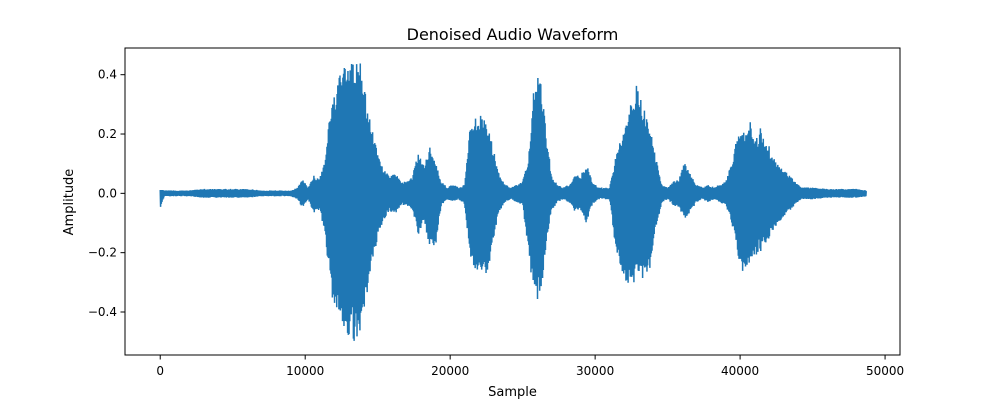 Image resolution: width=1000 pixels, height=400 pixels. Describe the element at coordinates (595, 371) in the screenshot. I see `x-tick-label: 30000` at that location.